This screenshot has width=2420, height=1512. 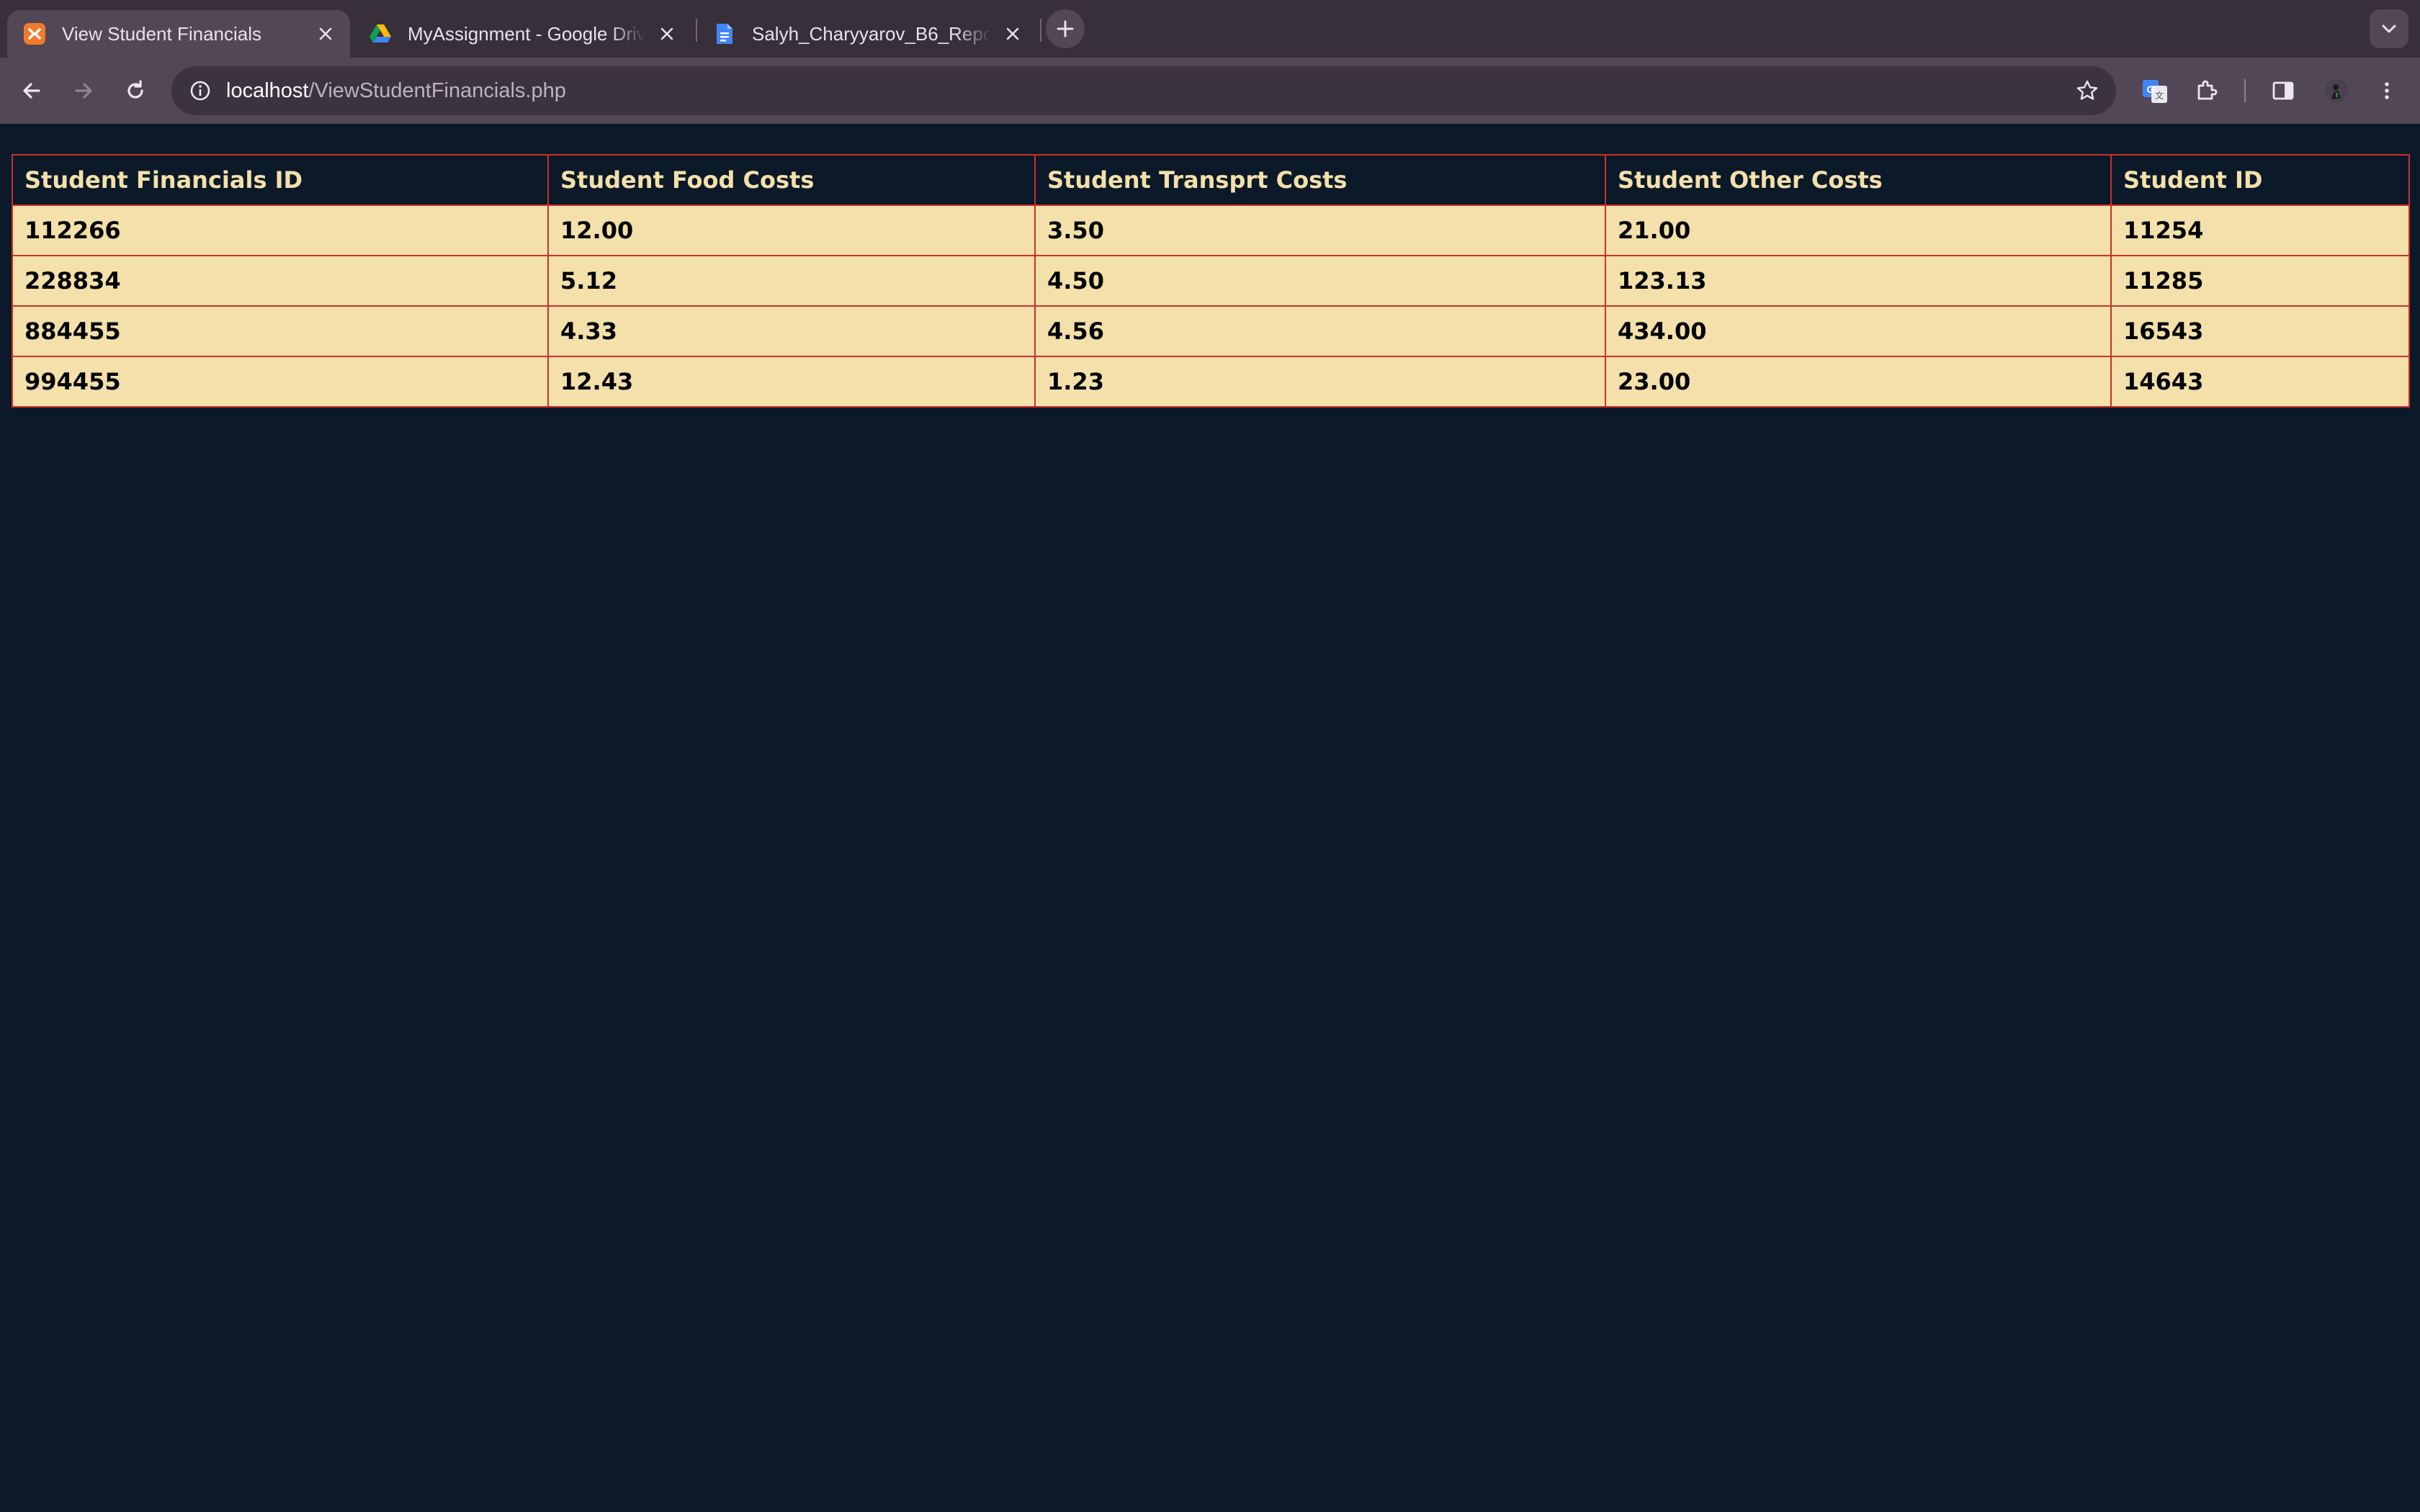 What do you see at coordinates (34, 33) in the screenshot?
I see `xampp-icon` at bounding box center [34, 33].